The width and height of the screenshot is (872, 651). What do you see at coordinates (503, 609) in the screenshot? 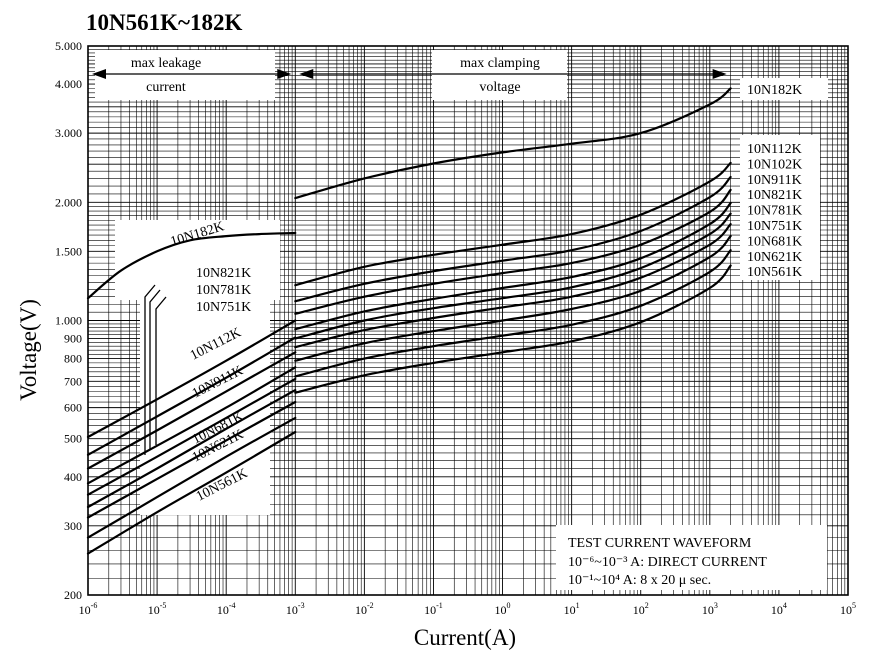
I see `x-tick-label: 10⁰` at bounding box center [503, 609].